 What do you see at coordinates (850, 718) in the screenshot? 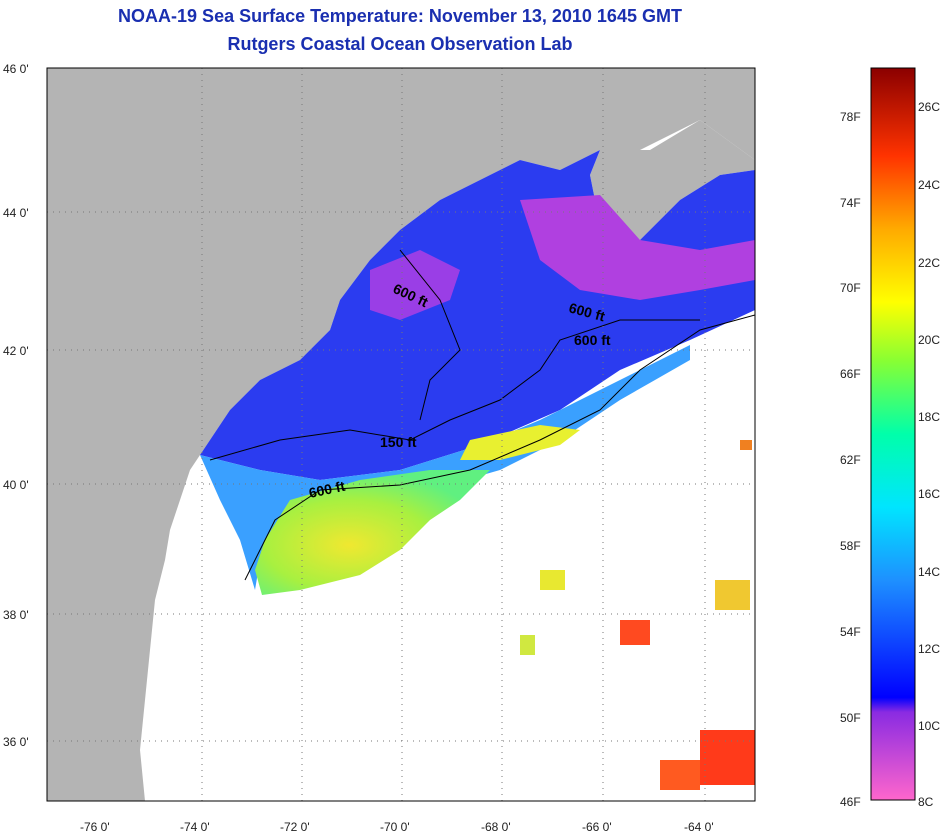
I see `fahrenheit-label: 50F` at bounding box center [850, 718].